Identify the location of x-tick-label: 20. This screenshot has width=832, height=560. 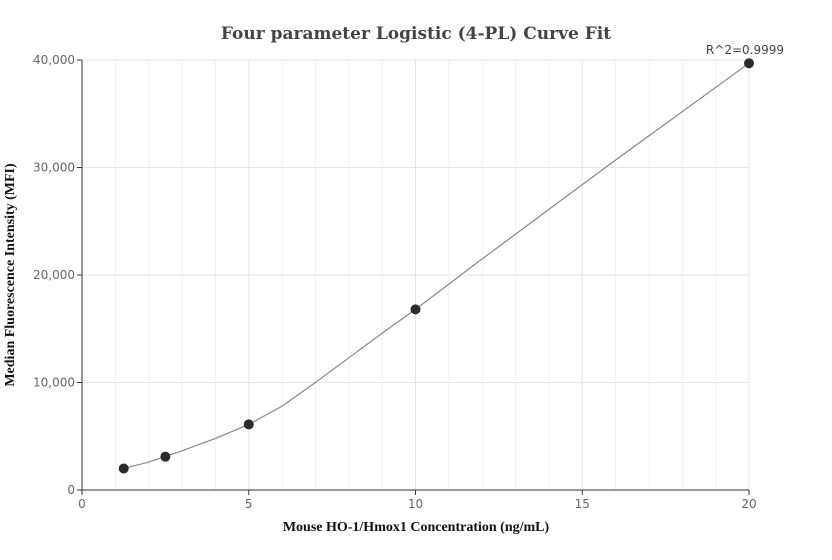
(748, 504).